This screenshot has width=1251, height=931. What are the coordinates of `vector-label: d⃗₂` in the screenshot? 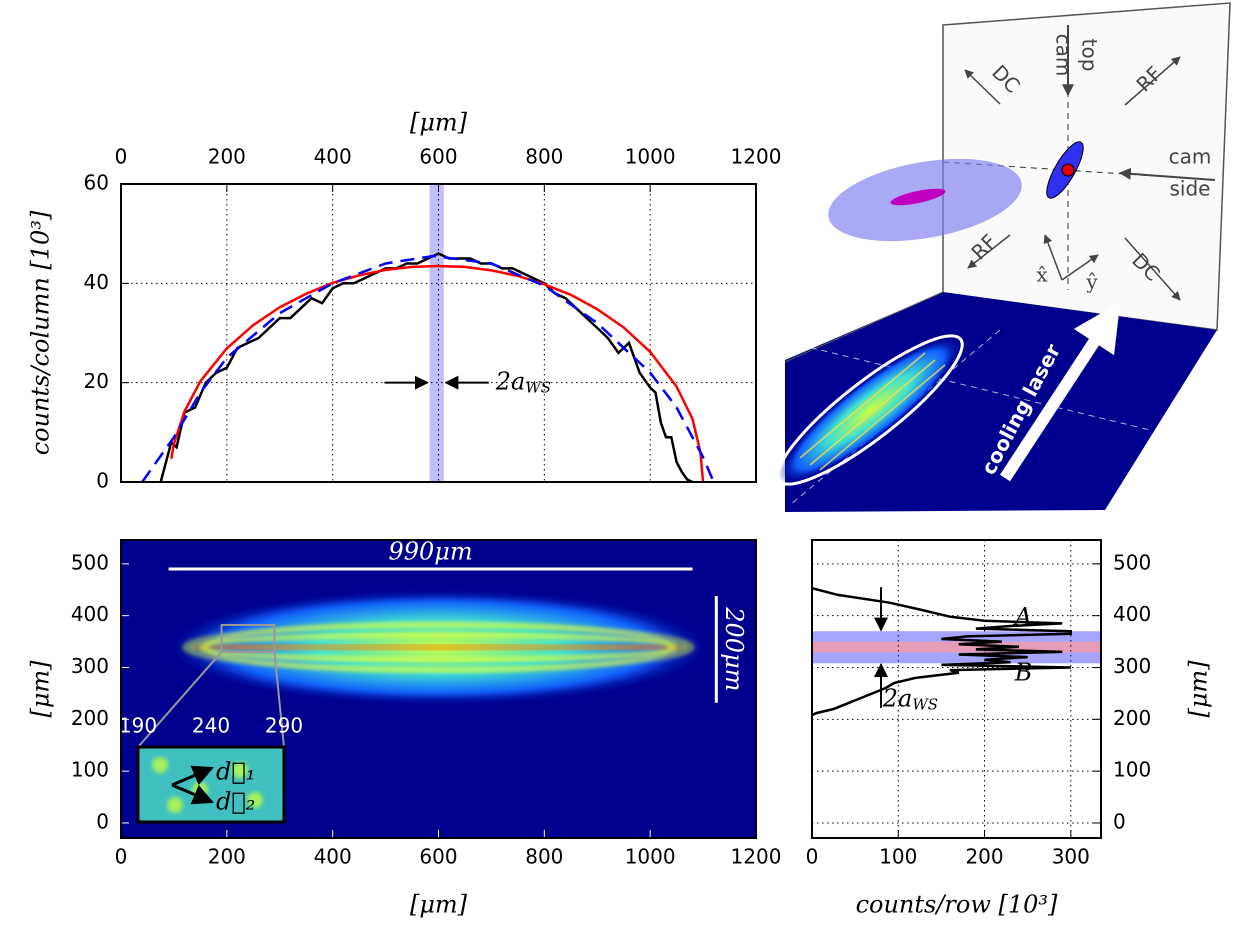 It's located at (235, 802).